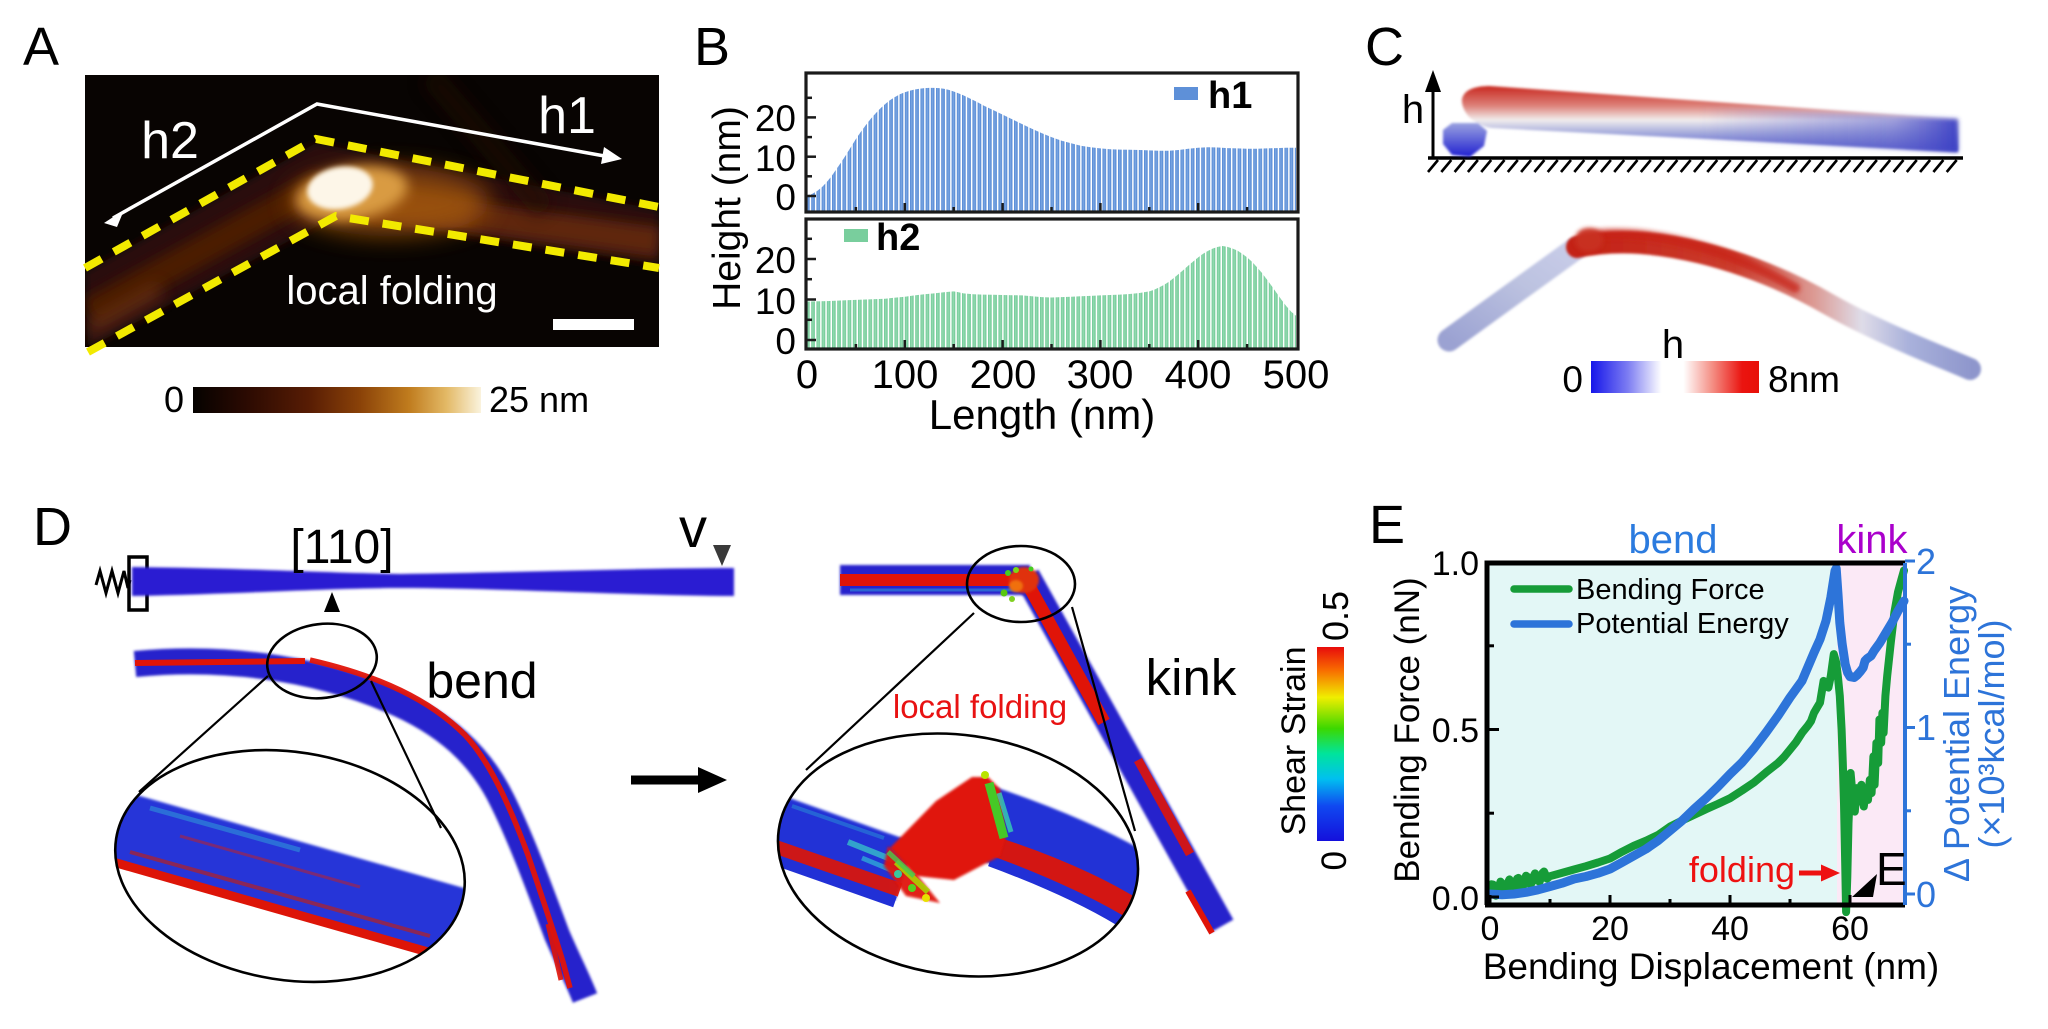 The width and height of the screenshot is (2048, 1029). Describe the element at coordinates (1407, 729) in the screenshot. I see `svg-text: Bending Force (nN)` at that location.